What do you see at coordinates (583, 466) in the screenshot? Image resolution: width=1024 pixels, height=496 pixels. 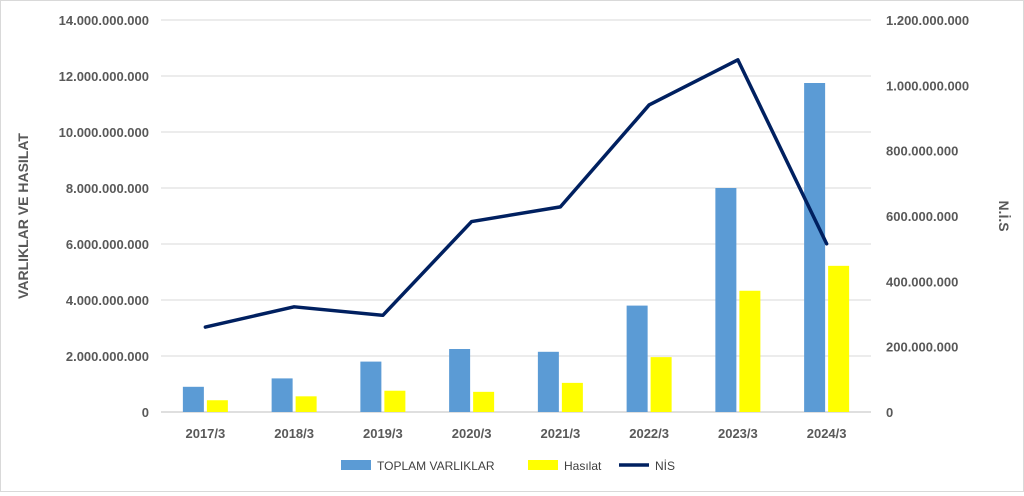 I see `legend-label: Hasılat` at bounding box center [583, 466].